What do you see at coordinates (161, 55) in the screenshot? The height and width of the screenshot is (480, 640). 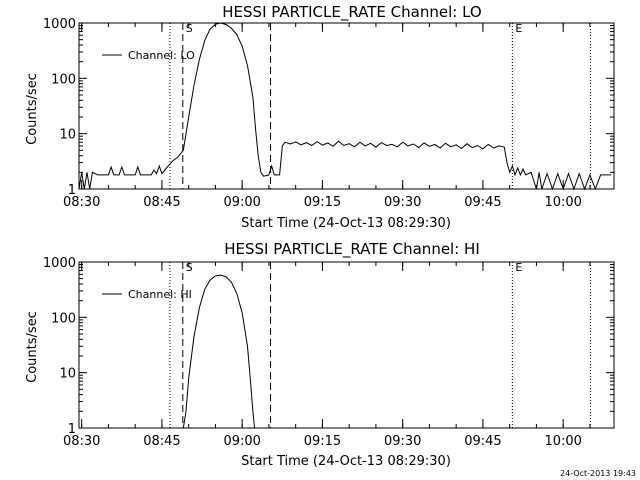 I see `legend-entry: Channel: LO` at bounding box center [161, 55].